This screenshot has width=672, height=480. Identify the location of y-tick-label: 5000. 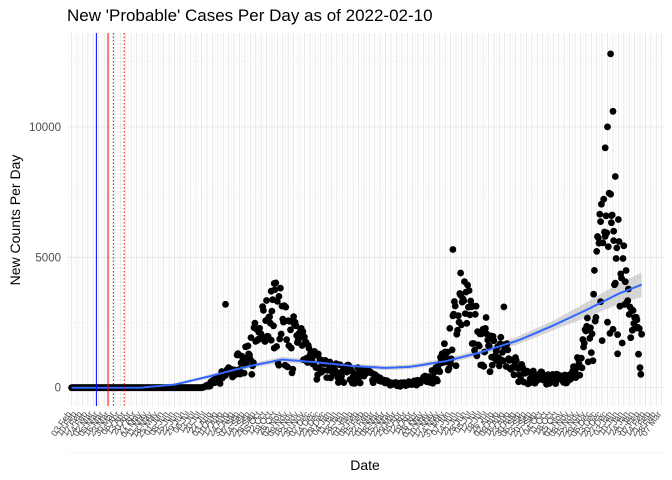
(48, 258).